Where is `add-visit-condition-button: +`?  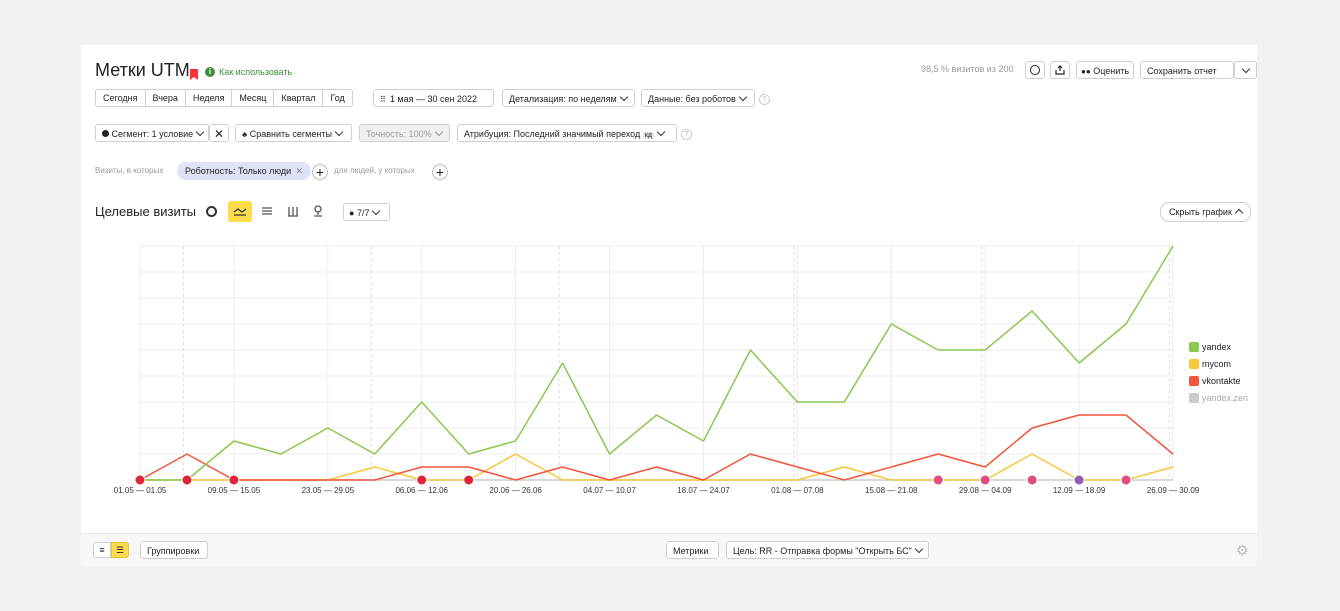
add-visit-condition-button: + is located at coordinates (320, 172).